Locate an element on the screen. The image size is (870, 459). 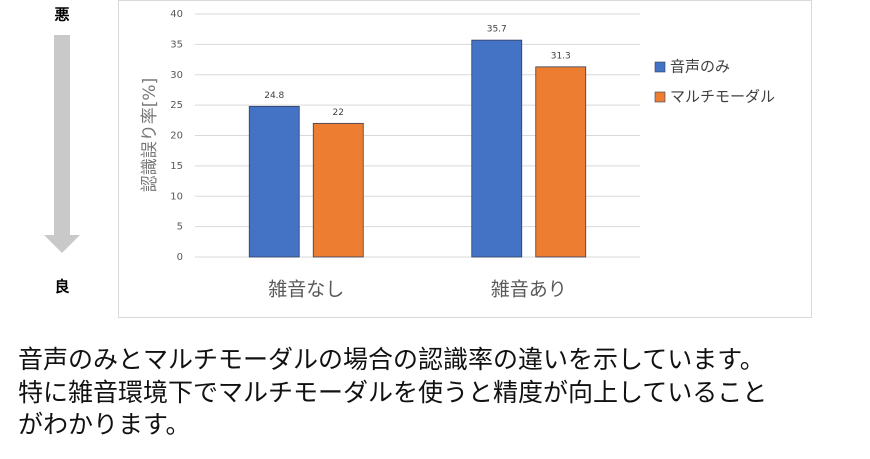
scale-bottom: 良 is located at coordinates (61, 287).